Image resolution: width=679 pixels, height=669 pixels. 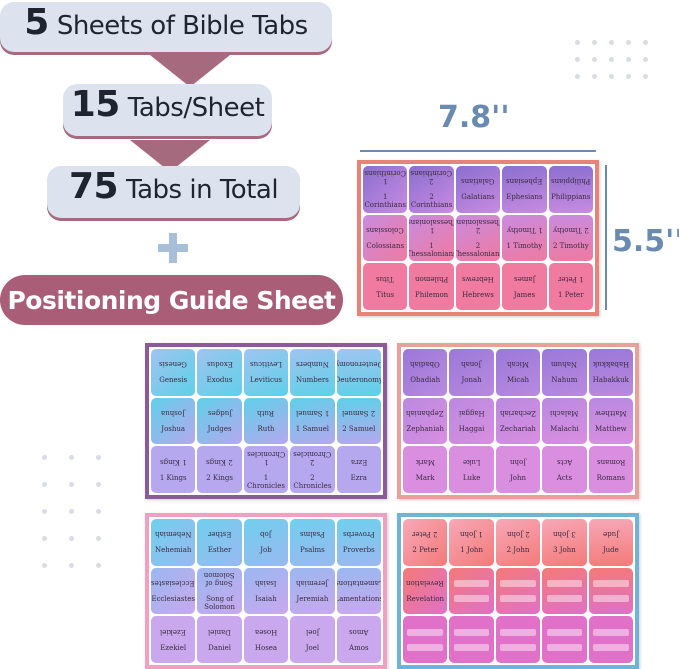 I want to click on bible-tab: Haggai Haggai, so click(x=471, y=421).